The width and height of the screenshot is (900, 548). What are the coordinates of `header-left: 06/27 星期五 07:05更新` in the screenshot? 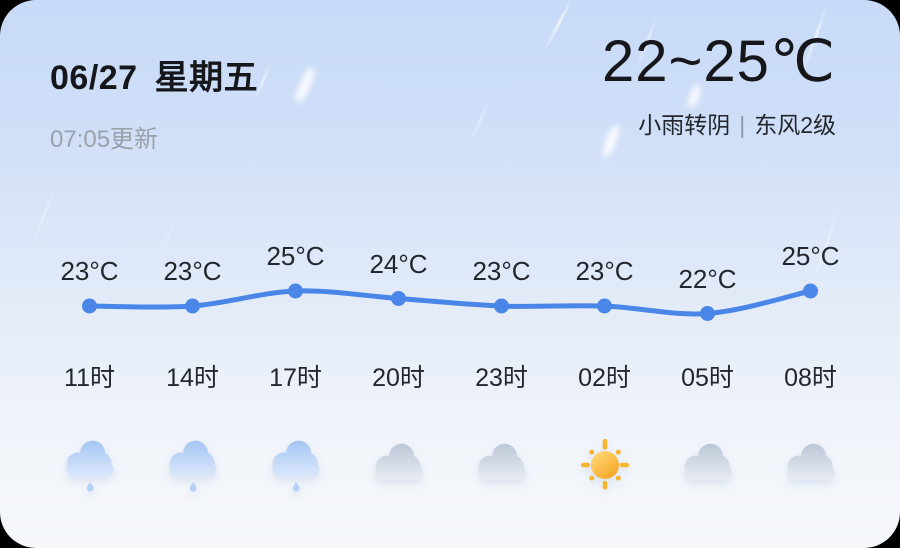 It's located at (154, 102).